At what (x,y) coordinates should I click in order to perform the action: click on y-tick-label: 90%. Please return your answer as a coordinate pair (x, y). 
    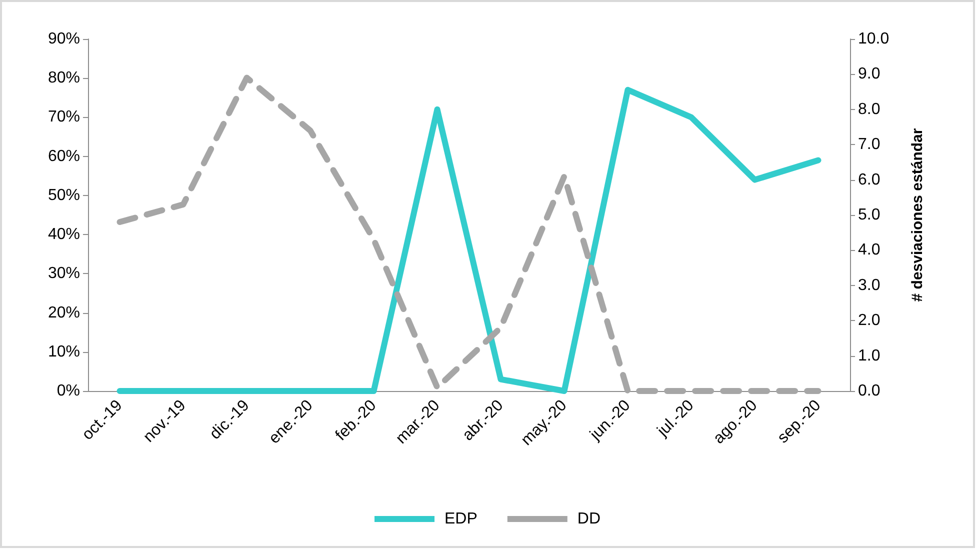
    Looking at the image, I should click on (64, 39).